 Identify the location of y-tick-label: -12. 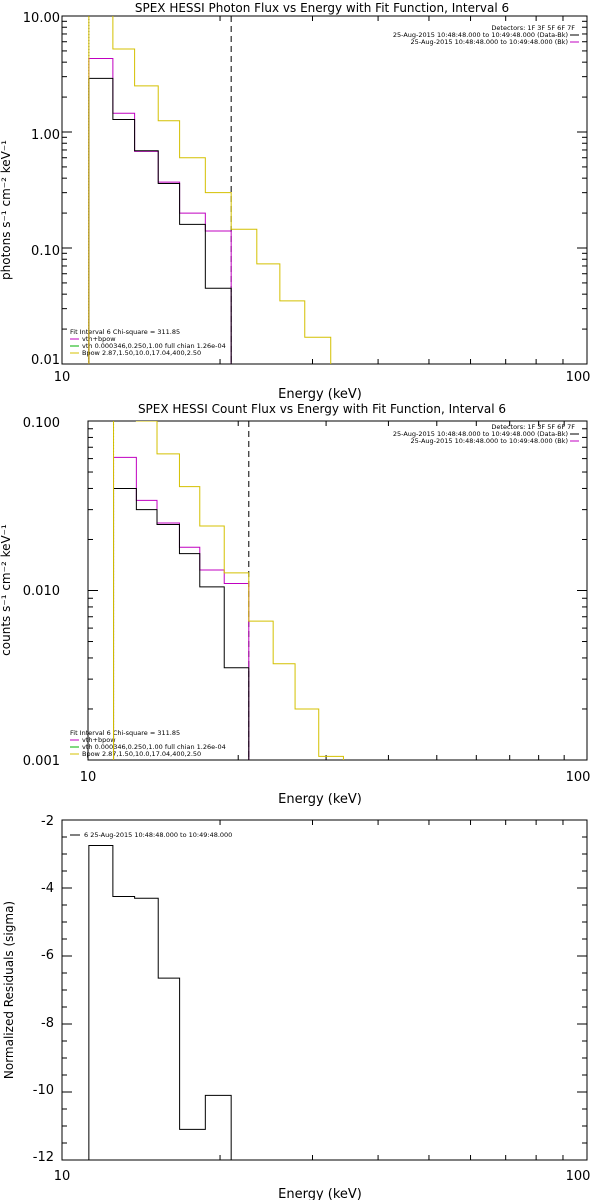
(43, 1157).